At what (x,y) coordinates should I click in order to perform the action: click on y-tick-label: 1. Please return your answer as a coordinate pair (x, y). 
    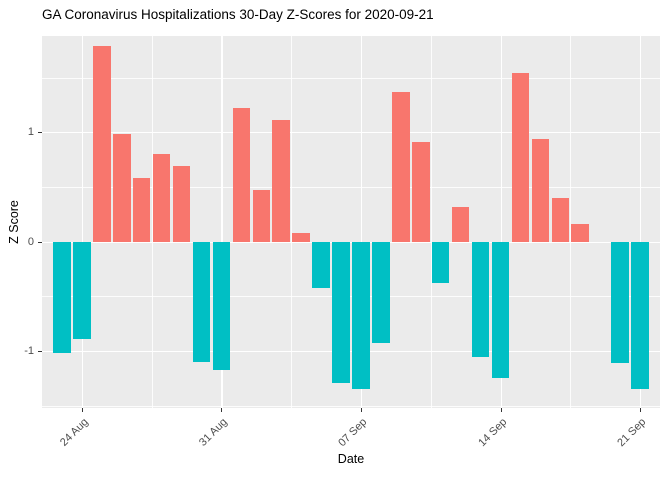
    Looking at the image, I should click on (30, 132).